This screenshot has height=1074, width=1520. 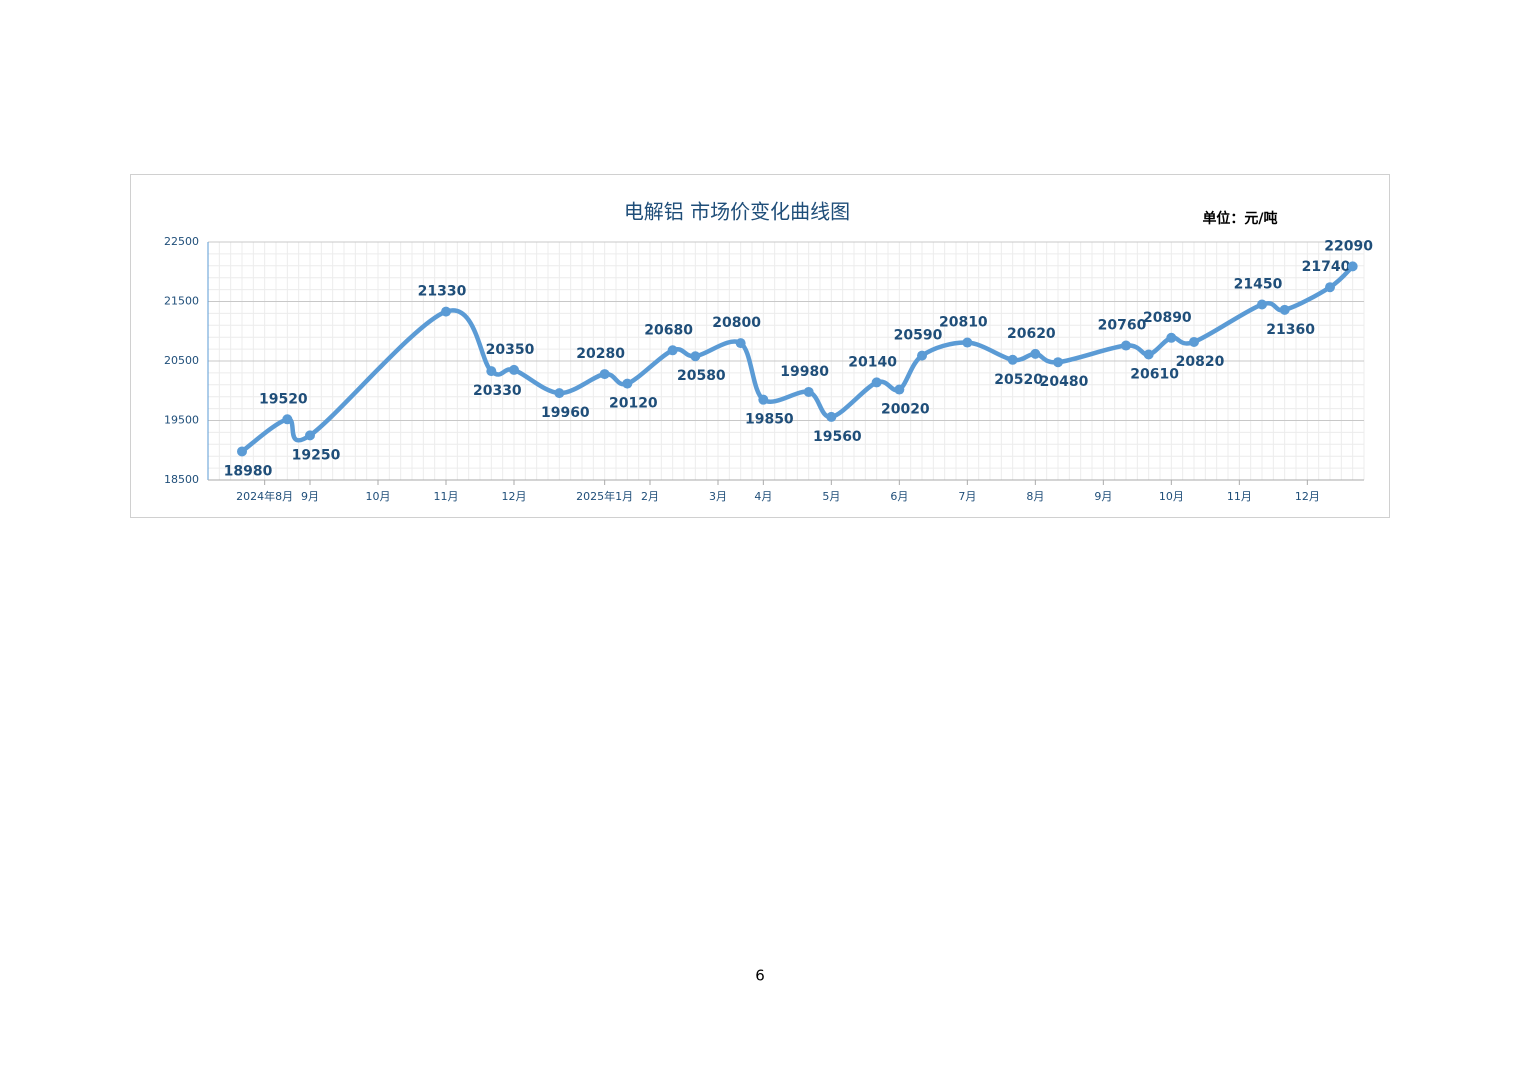 What do you see at coordinates (600, 354) in the screenshot?
I see `data-label: 20280` at bounding box center [600, 354].